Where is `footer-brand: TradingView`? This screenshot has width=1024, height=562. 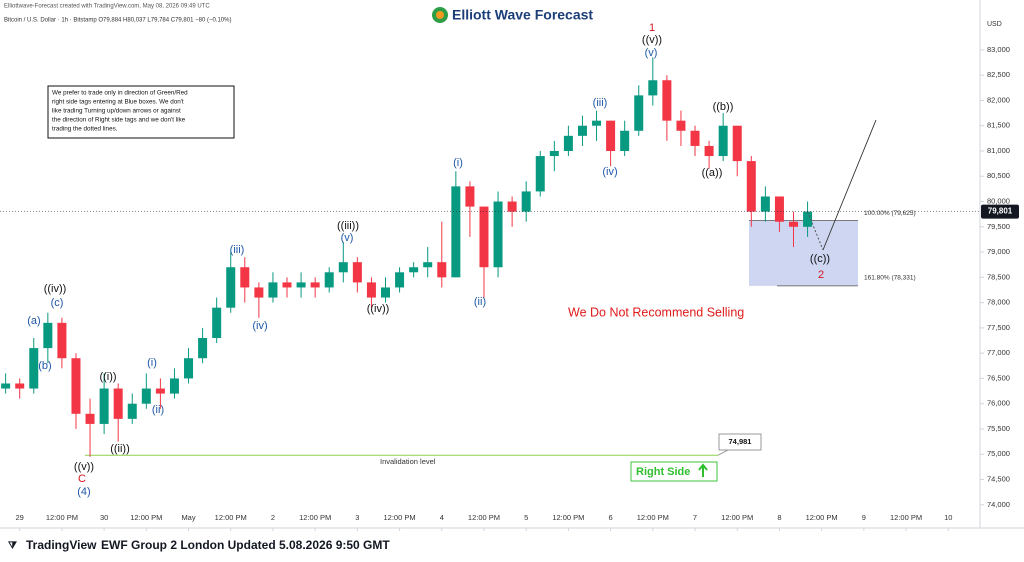
footer-brand: TradingView is located at coordinates (61, 545).